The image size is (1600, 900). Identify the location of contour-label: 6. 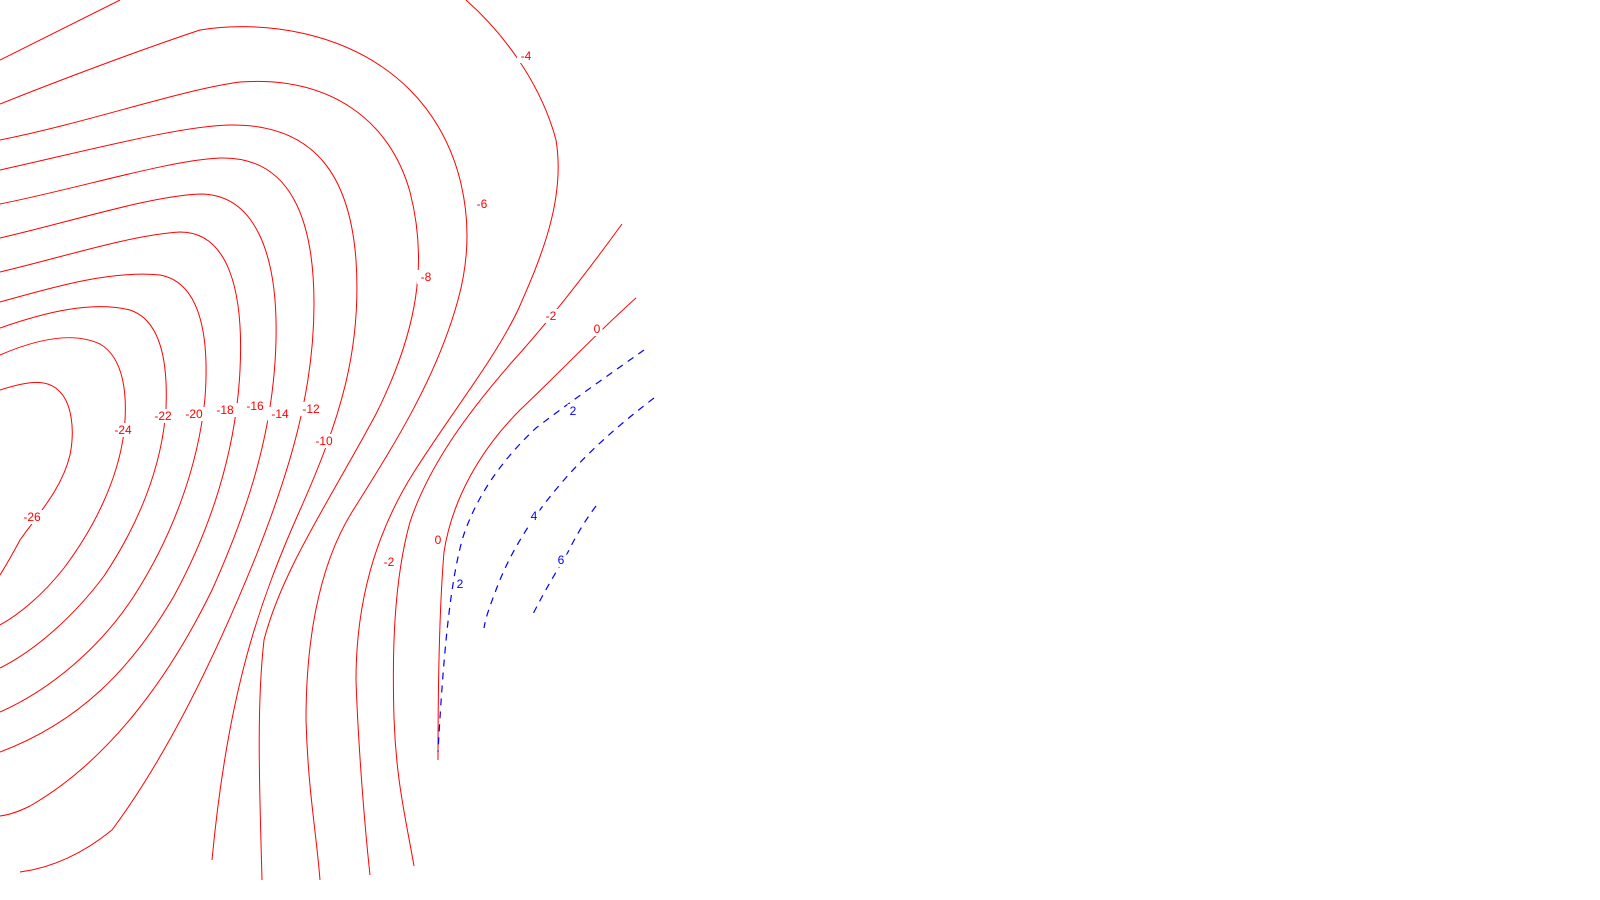
(561, 560).